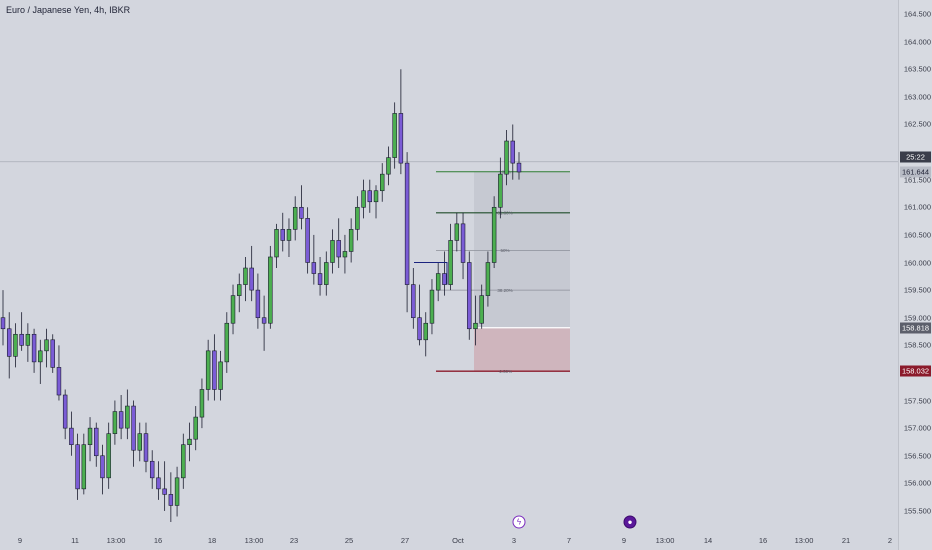 The width and height of the screenshot is (932, 550). Describe the element at coordinates (890, 540) in the screenshot. I see `time-tick-label: 2` at that location.